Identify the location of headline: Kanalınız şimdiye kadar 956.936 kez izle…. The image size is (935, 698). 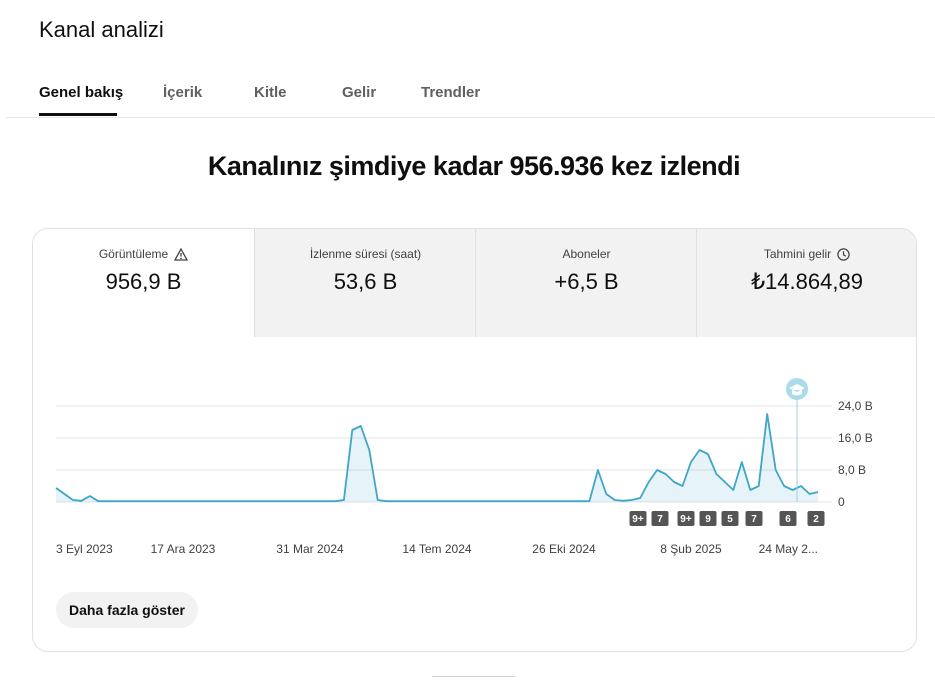
(474, 166).